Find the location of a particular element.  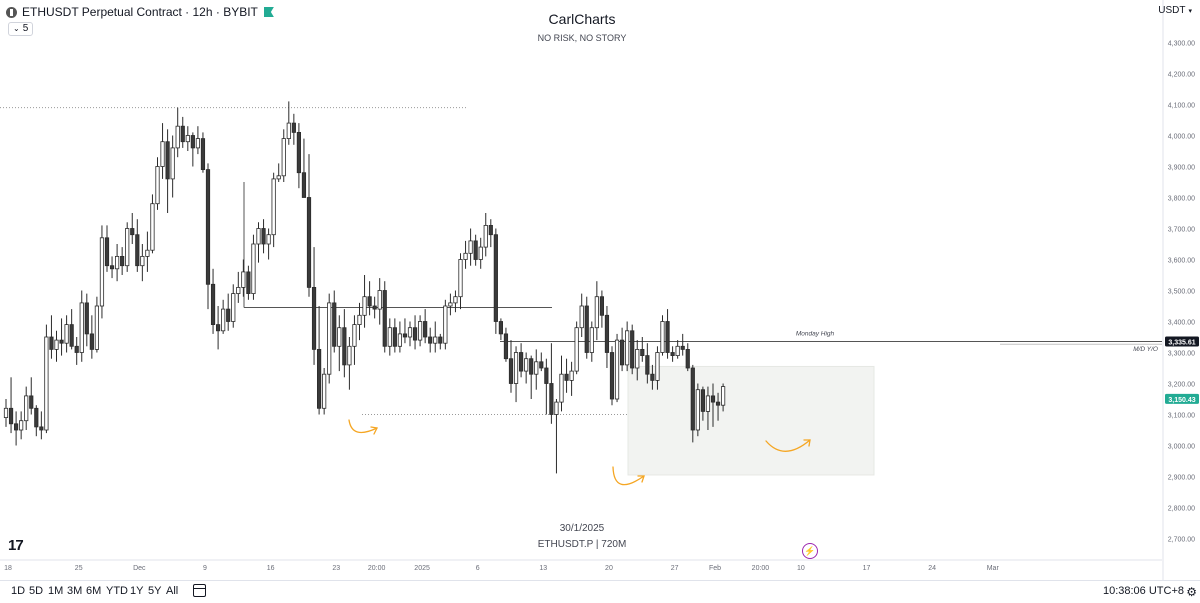

tradingview-logo-icon: 17 is located at coordinates (16, 545).